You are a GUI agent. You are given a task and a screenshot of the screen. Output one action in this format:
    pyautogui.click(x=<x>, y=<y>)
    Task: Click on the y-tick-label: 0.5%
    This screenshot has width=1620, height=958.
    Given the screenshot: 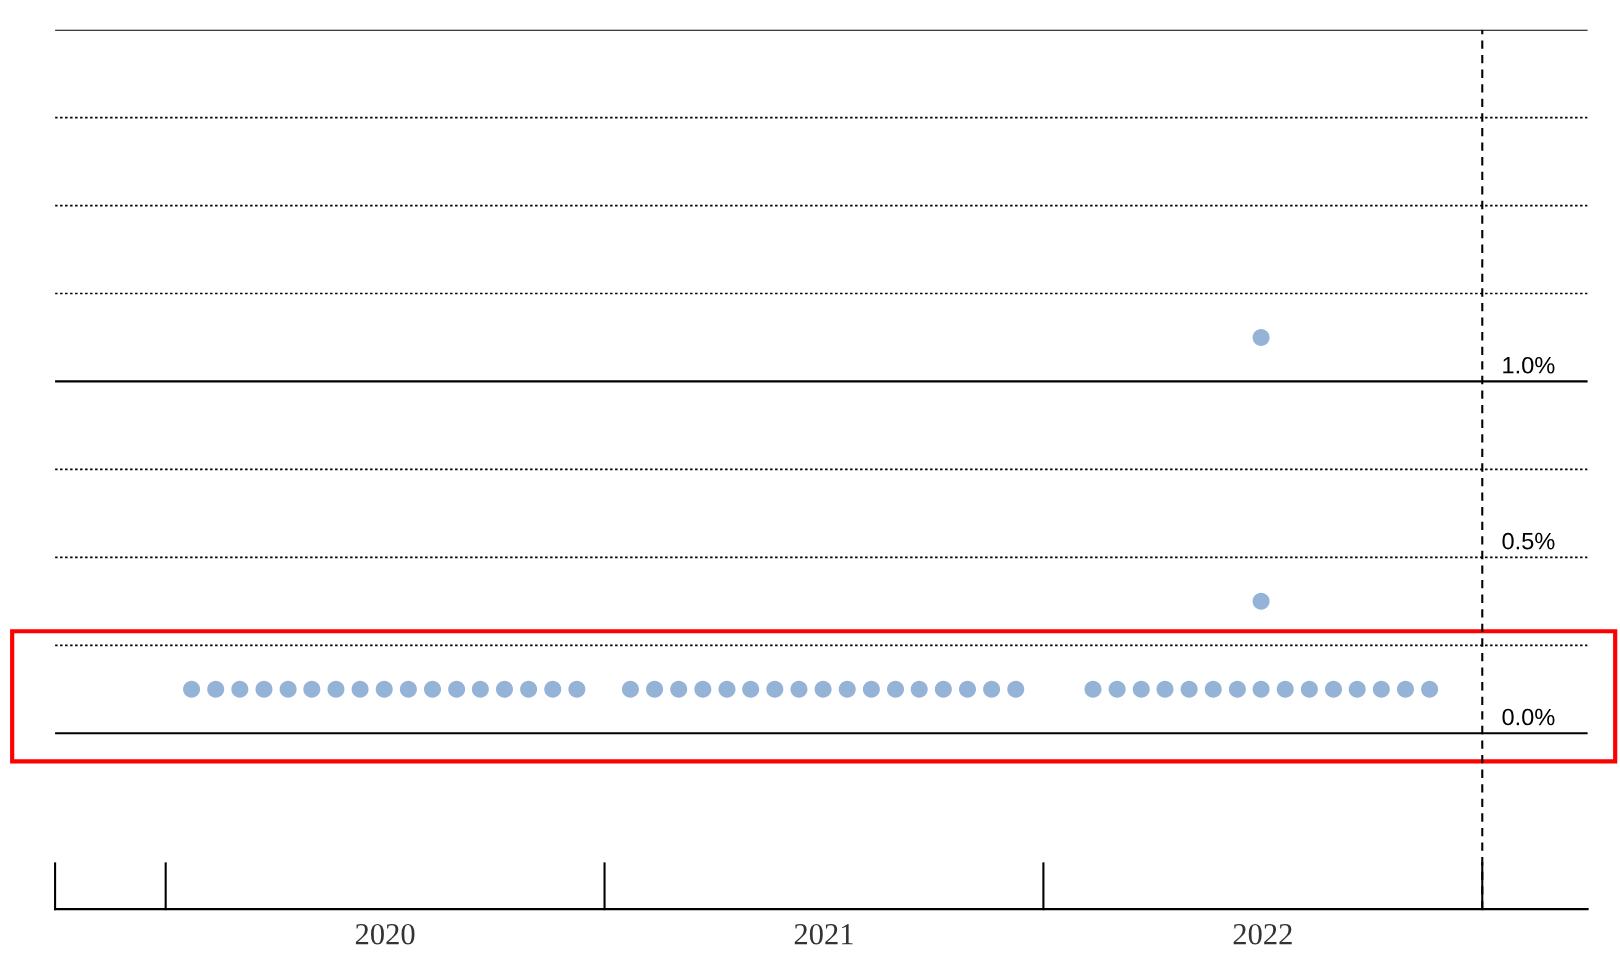 What is the action you would take?
    pyautogui.click(x=1528, y=541)
    